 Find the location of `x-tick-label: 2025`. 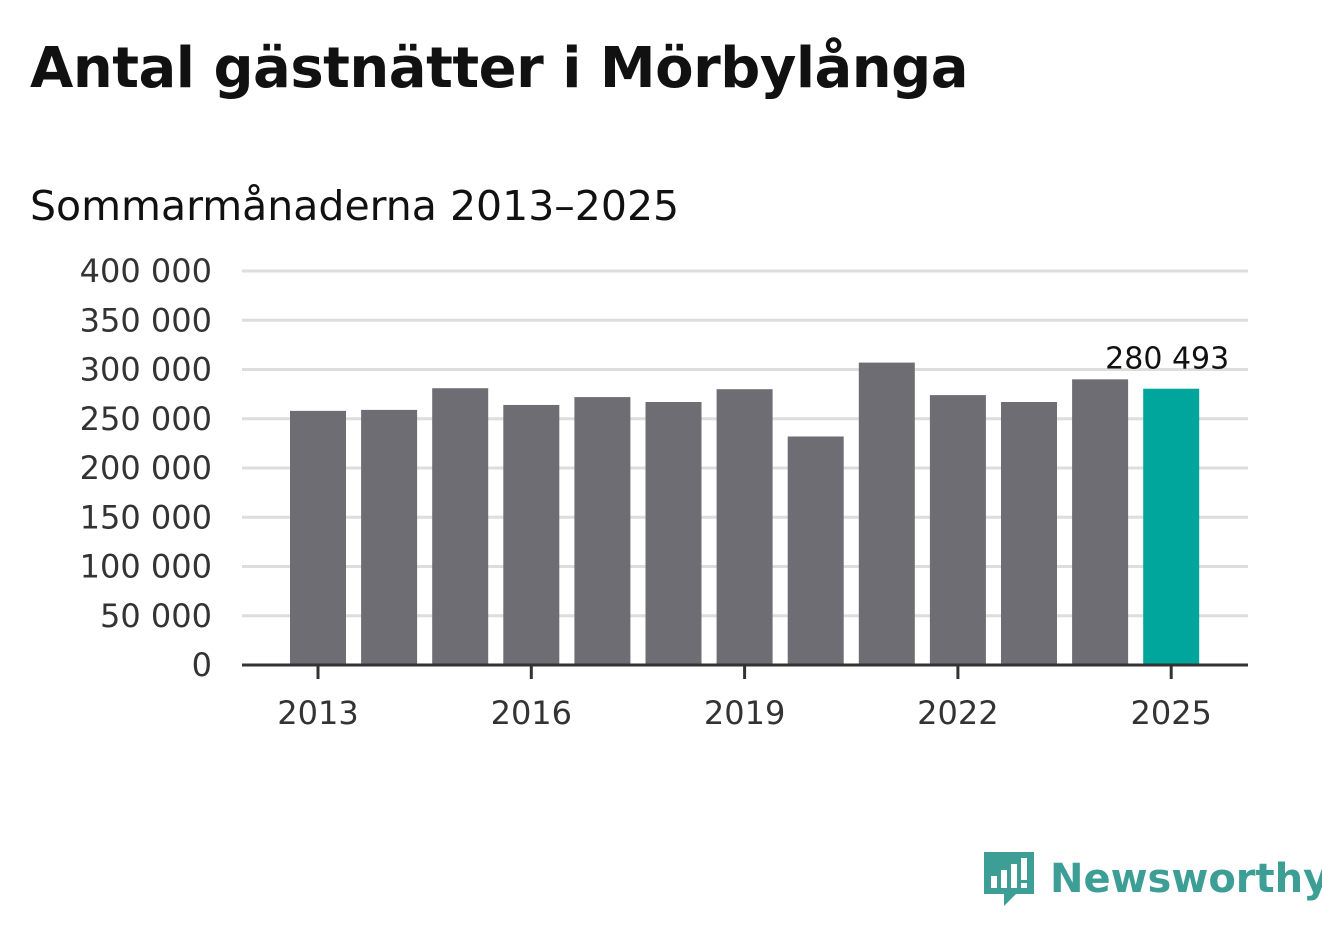

x-tick-label: 2025 is located at coordinates (1170, 713).